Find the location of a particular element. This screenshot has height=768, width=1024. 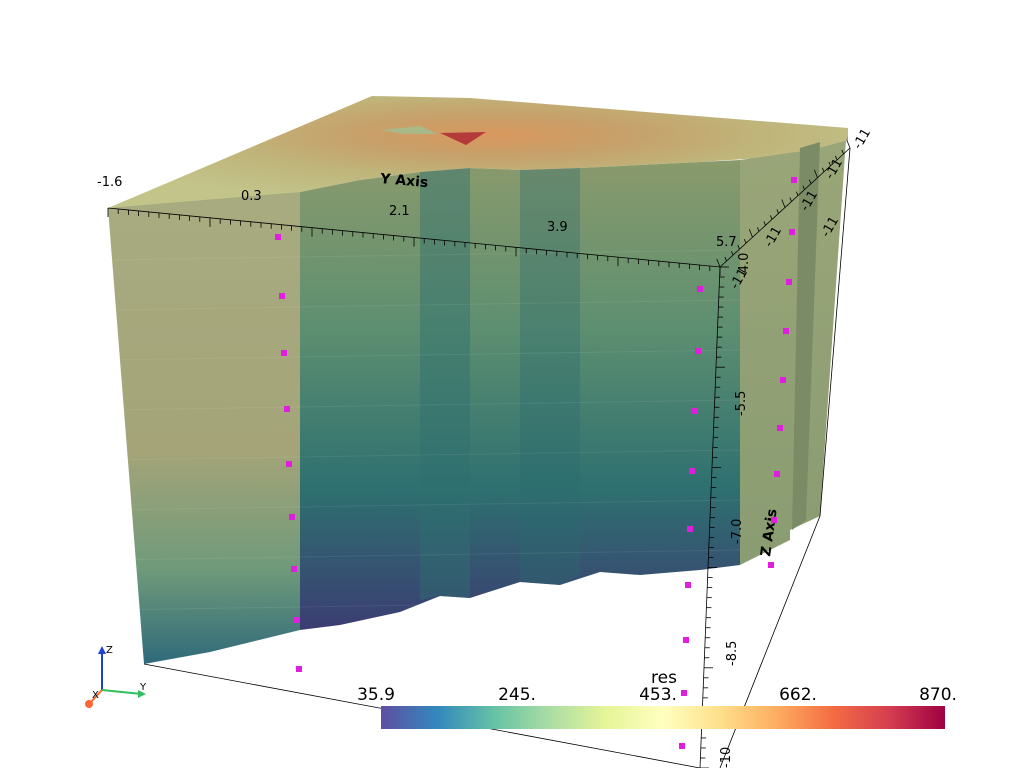

orientation-x-axis-icon is located at coordinates (96, 696).